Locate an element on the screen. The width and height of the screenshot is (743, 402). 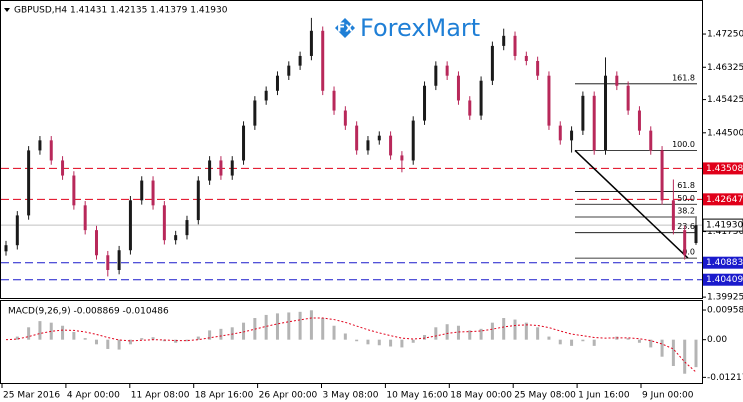
x-tick-label: 11 Apr 08:00 is located at coordinates (160, 396).